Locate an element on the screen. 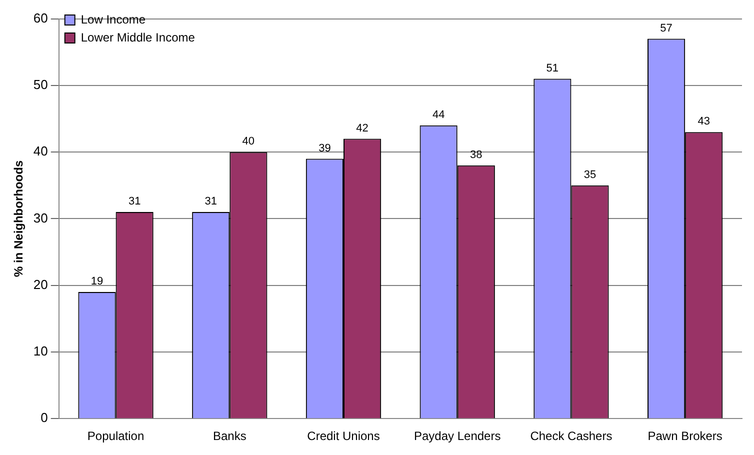 The image size is (754, 455). data-label: 40 is located at coordinates (248, 142).